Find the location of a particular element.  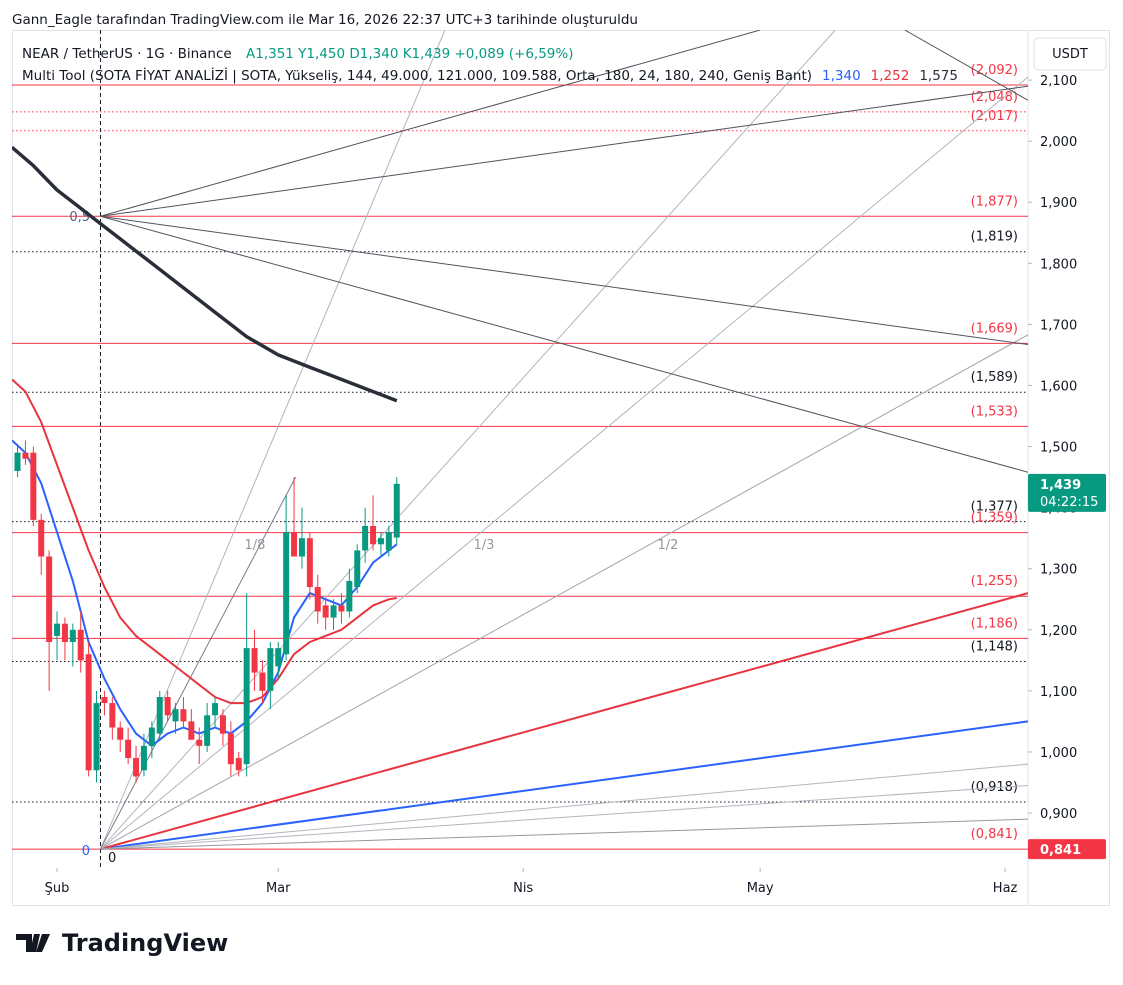

y-tick-label: 1,600 is located at coordinates (1058, 386).